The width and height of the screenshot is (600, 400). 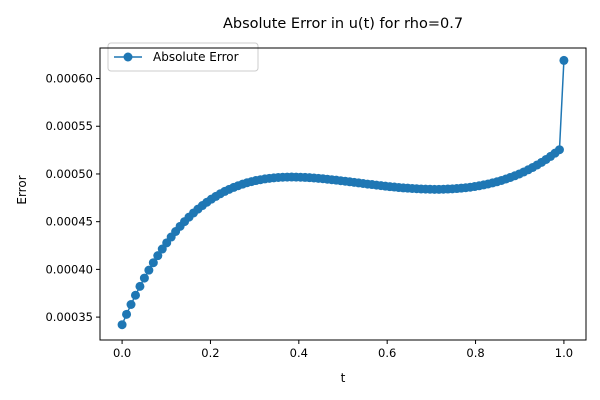 What do you see at coordinates (69, 174) in the screenshot?
I see `y-tick-label: 0.00050` at bounding box center [69, 174].